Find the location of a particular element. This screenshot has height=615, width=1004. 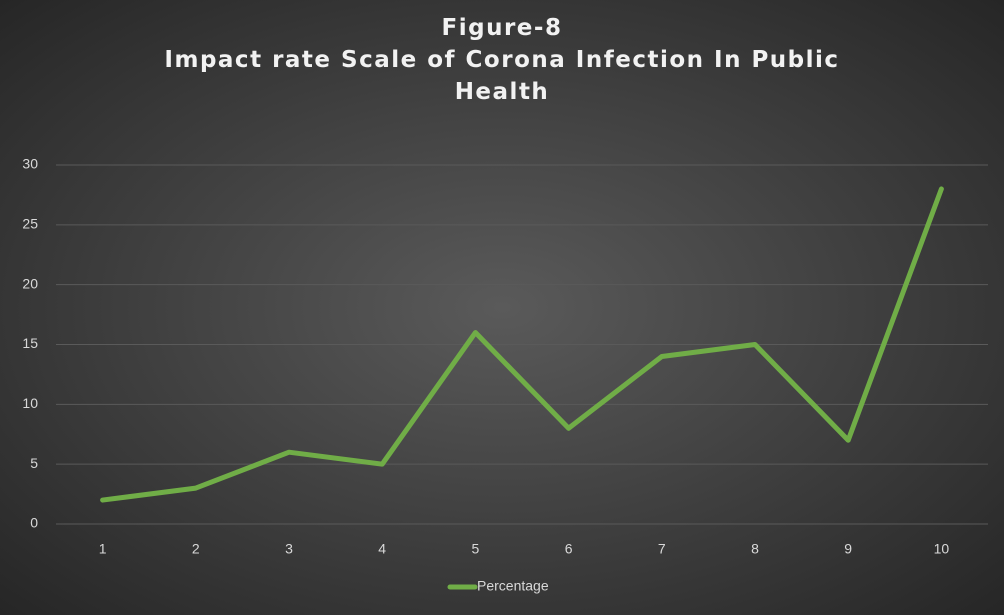

y-tick-label: 0 is located at coordinates (34, 523).